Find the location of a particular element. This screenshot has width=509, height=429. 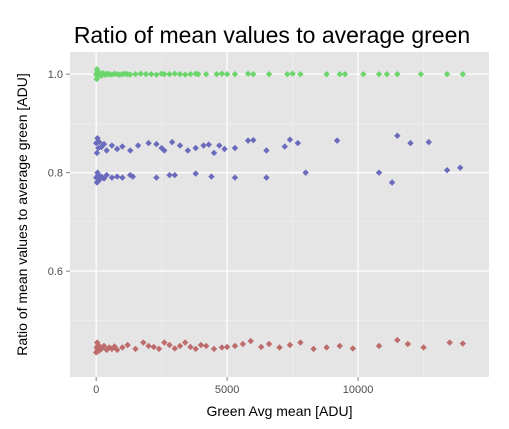

y-tick-label: 0.6 is located at coordinates (55, 272).